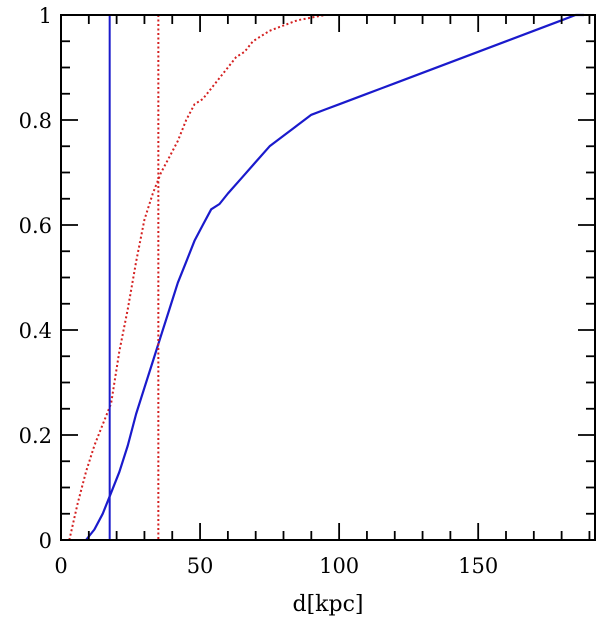 The height and width of the screenshot is (621, 600). Describe the element at coordinates (328, 604) in the screenshot. I see `x-axis-title: d[kpc]` at that location.